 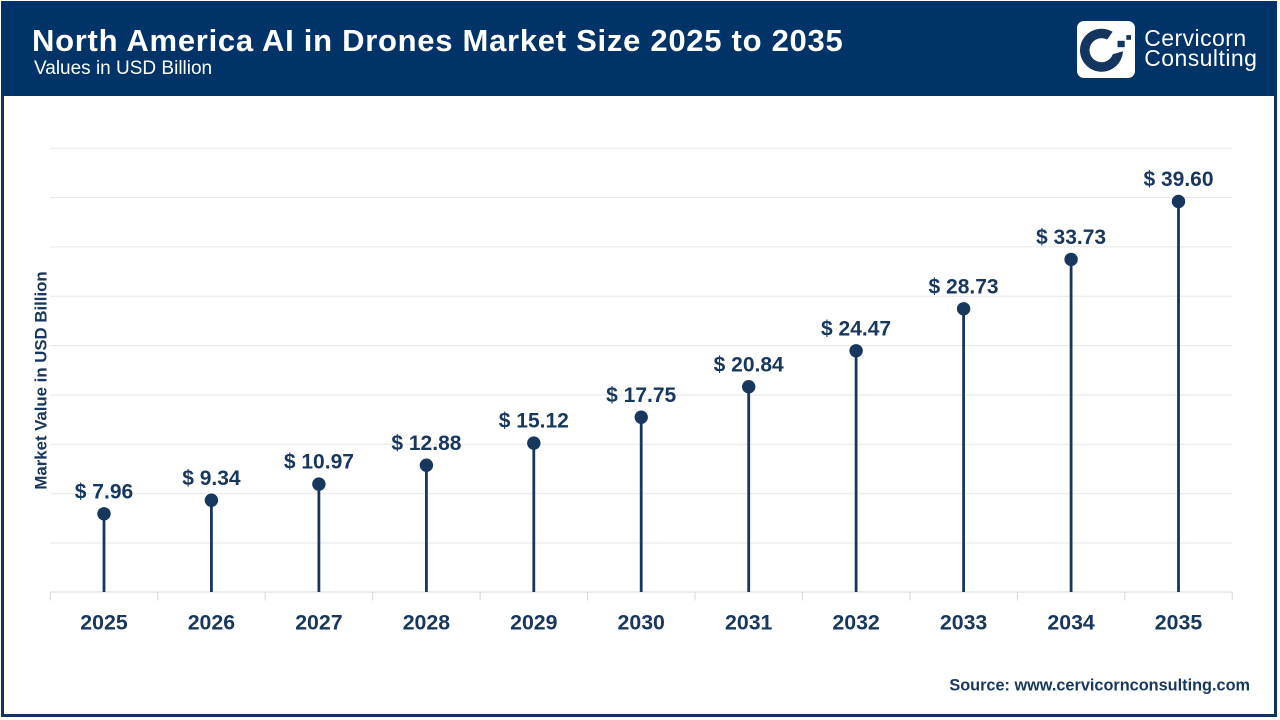 I want to click on svg-text: $ 17.75, so click(x=641, y=395).